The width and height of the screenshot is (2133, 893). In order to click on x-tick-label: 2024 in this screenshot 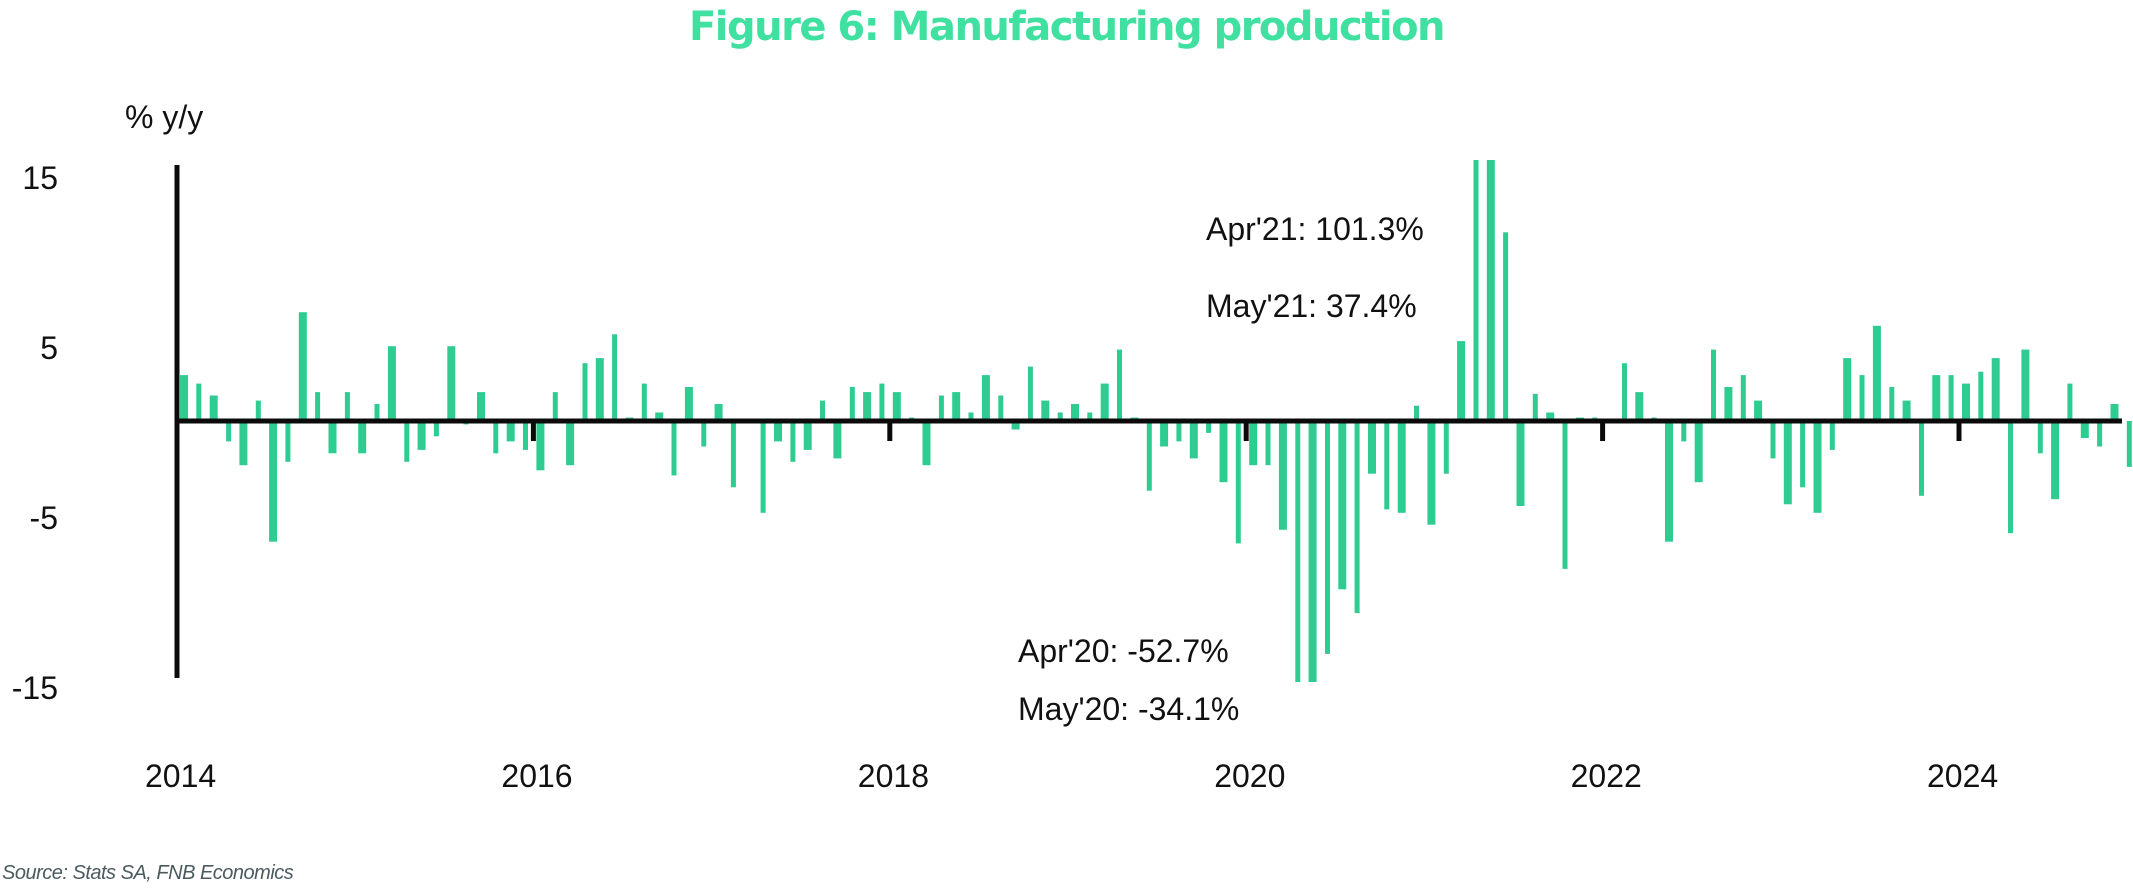, I will do `click(1962, 776)`.